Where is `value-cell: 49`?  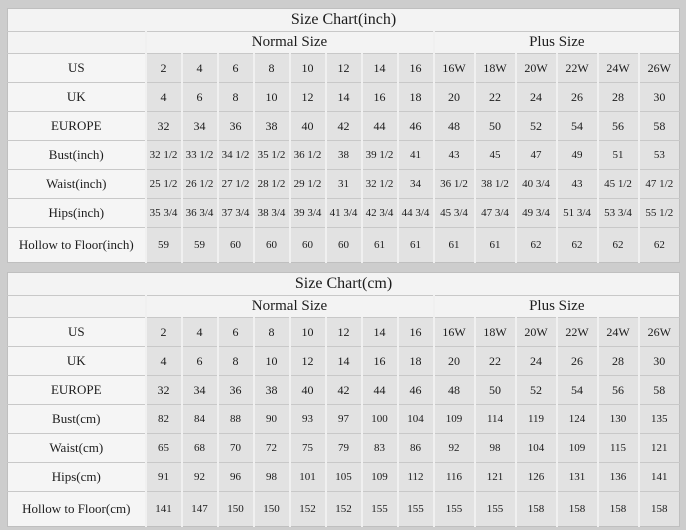 value-cell: 49 is located at coordinates (576, 155).